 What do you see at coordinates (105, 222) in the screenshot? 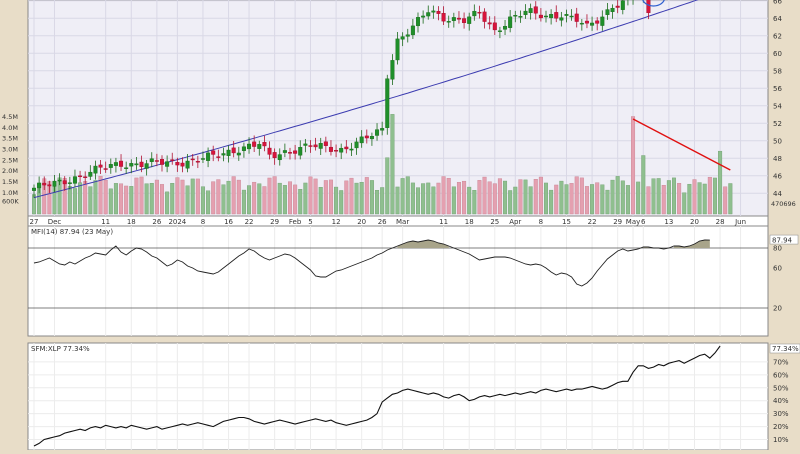
I see `date-tick-2: 11` at bounding box center [105, 222].